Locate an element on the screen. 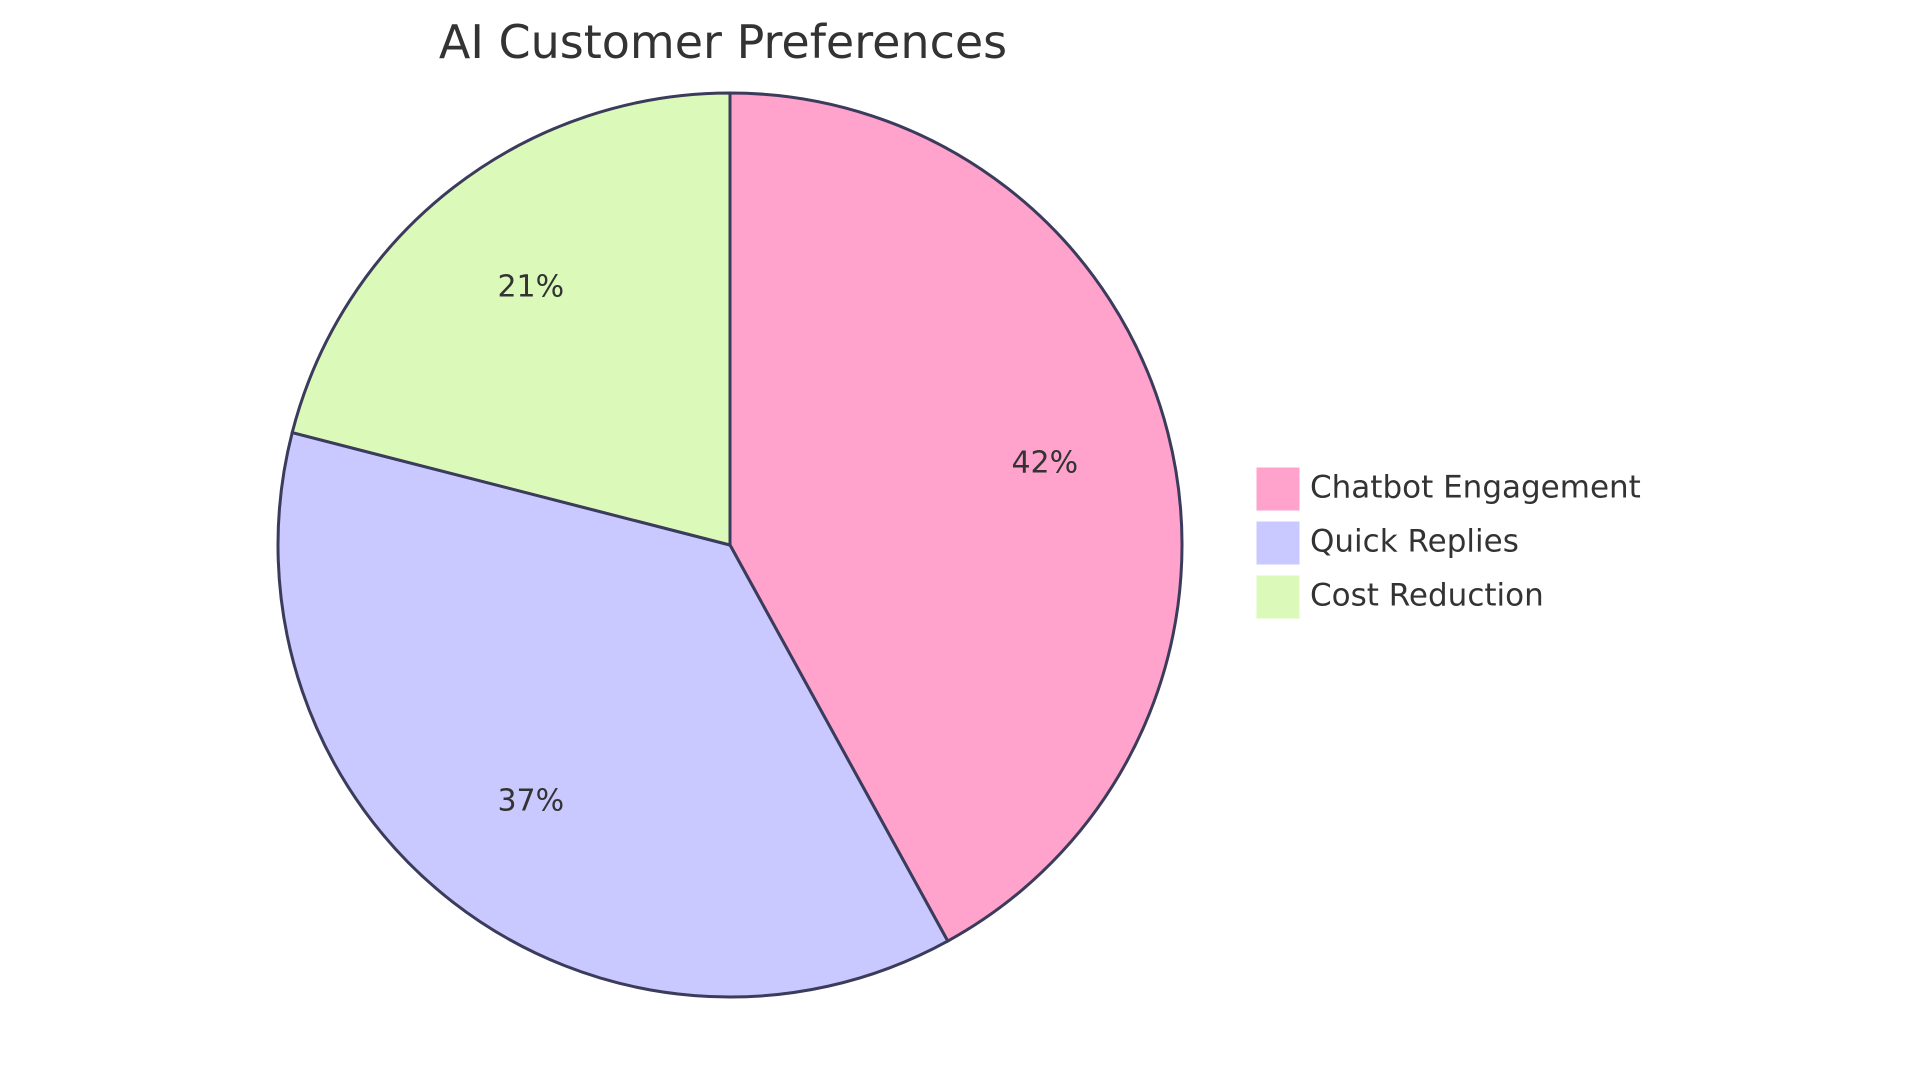 This screenshot has height=1083, width=1920. chart-title: AI Customer Preferences is located at coordinates (723, 42).